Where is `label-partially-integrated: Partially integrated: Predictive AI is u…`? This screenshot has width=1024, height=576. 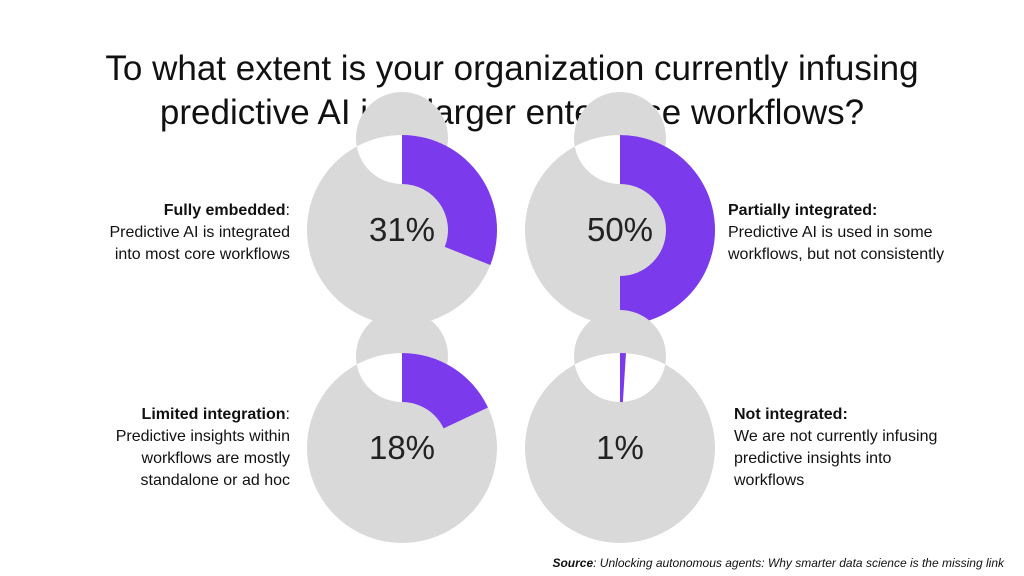 label-partially-integrated: Partially integrated: Predictive AI is u… is located at coordinates (868, 233).